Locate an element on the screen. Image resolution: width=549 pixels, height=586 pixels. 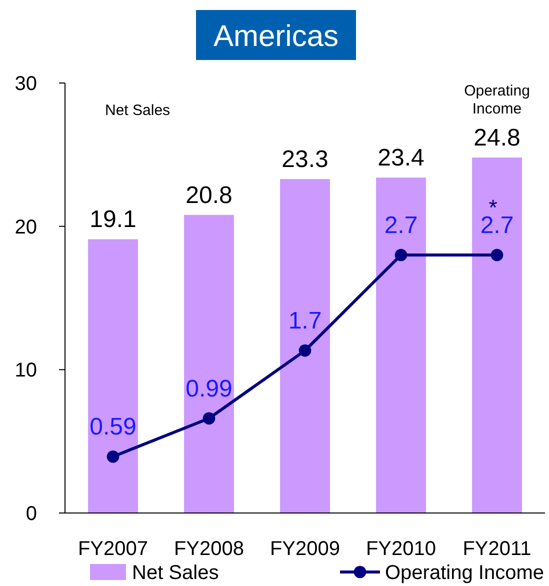
legend-label: Operating Income is located at coordinates (464, 573).